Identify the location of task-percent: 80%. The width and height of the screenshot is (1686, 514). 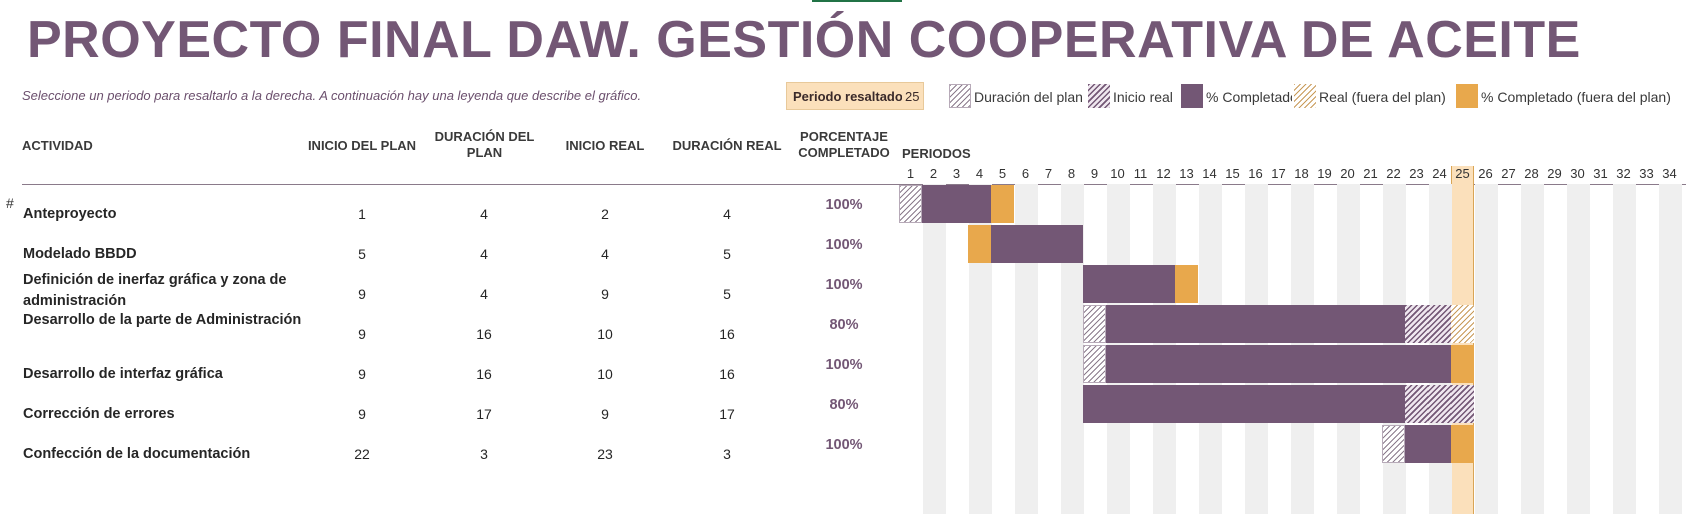
(844, 405).